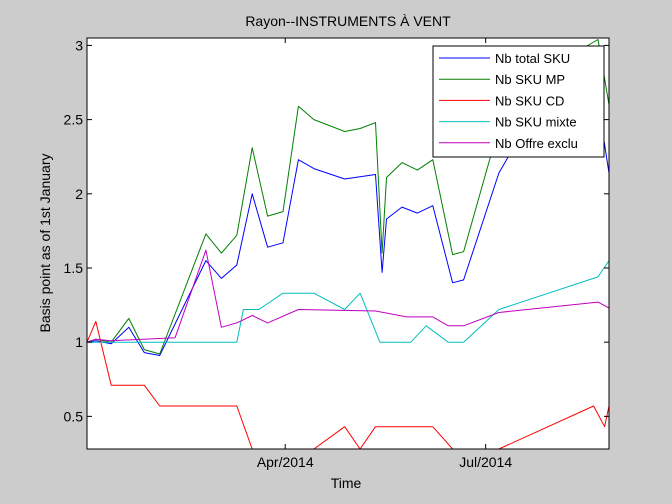 The width and height of the screenshot is (672, 504). What do you see at coordinates (536, 122) in the screenshot?
I see `legend-label: Nb SKU mixte` at bounding box center [536, 122].